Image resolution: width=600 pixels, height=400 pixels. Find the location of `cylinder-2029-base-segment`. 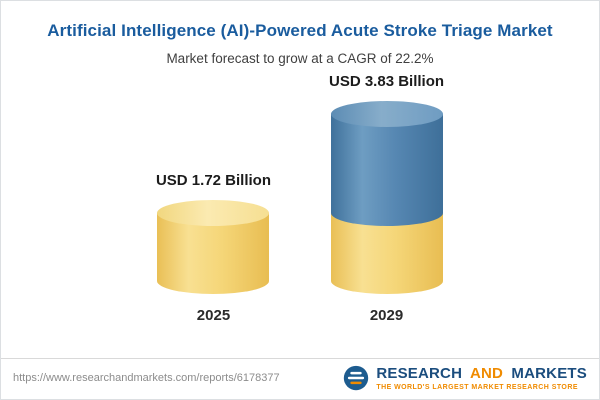

cylinder-2029-base-segment is located at coordinates (386, 253).